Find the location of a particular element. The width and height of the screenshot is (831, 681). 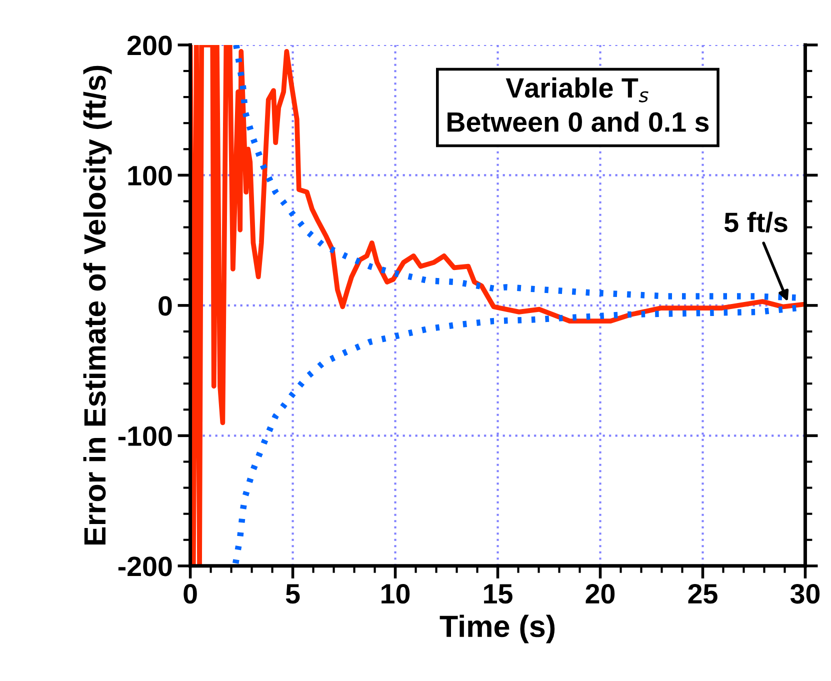

y-tick-label: -200 is located at coordinates (145, 566).